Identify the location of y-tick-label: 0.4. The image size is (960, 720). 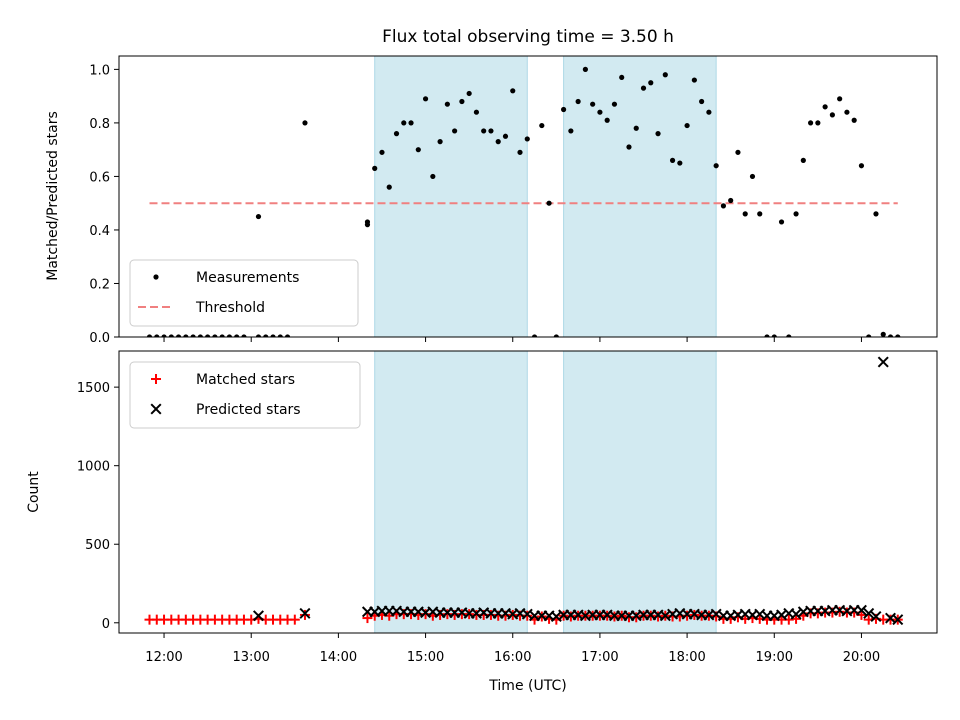
(99, 231).